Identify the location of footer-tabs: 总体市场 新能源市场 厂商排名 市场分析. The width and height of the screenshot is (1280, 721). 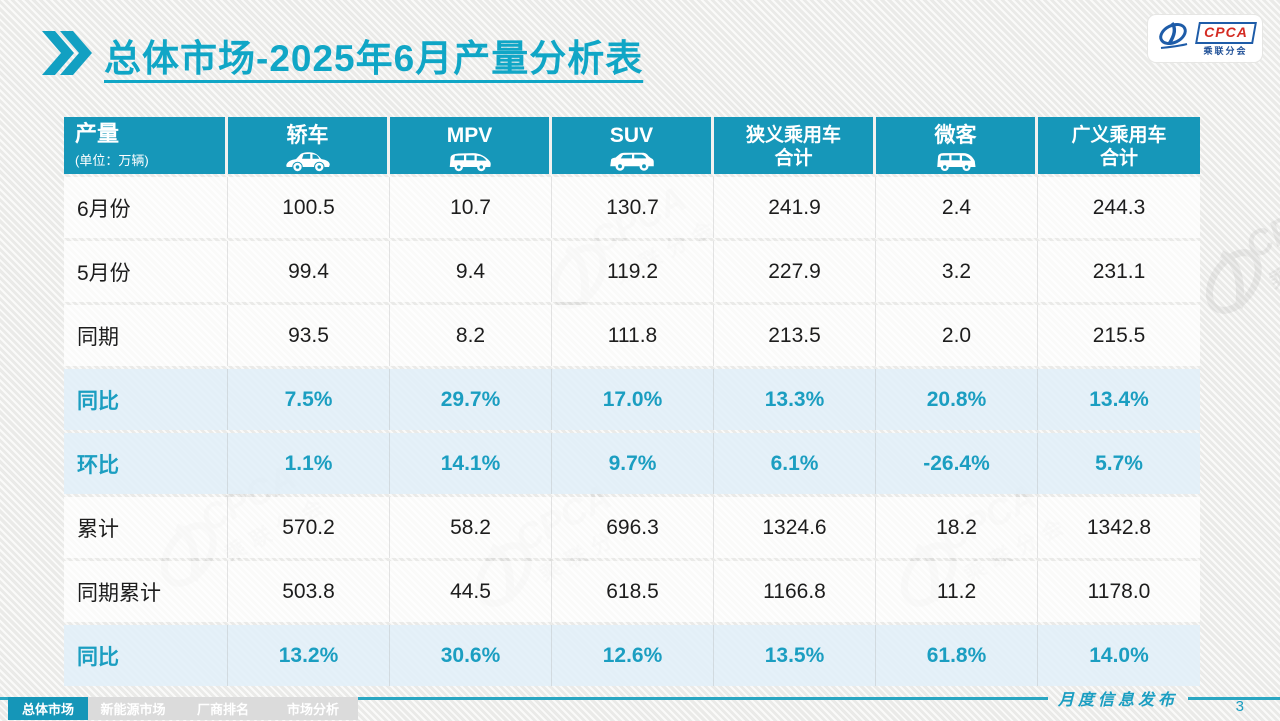
(183, 708).